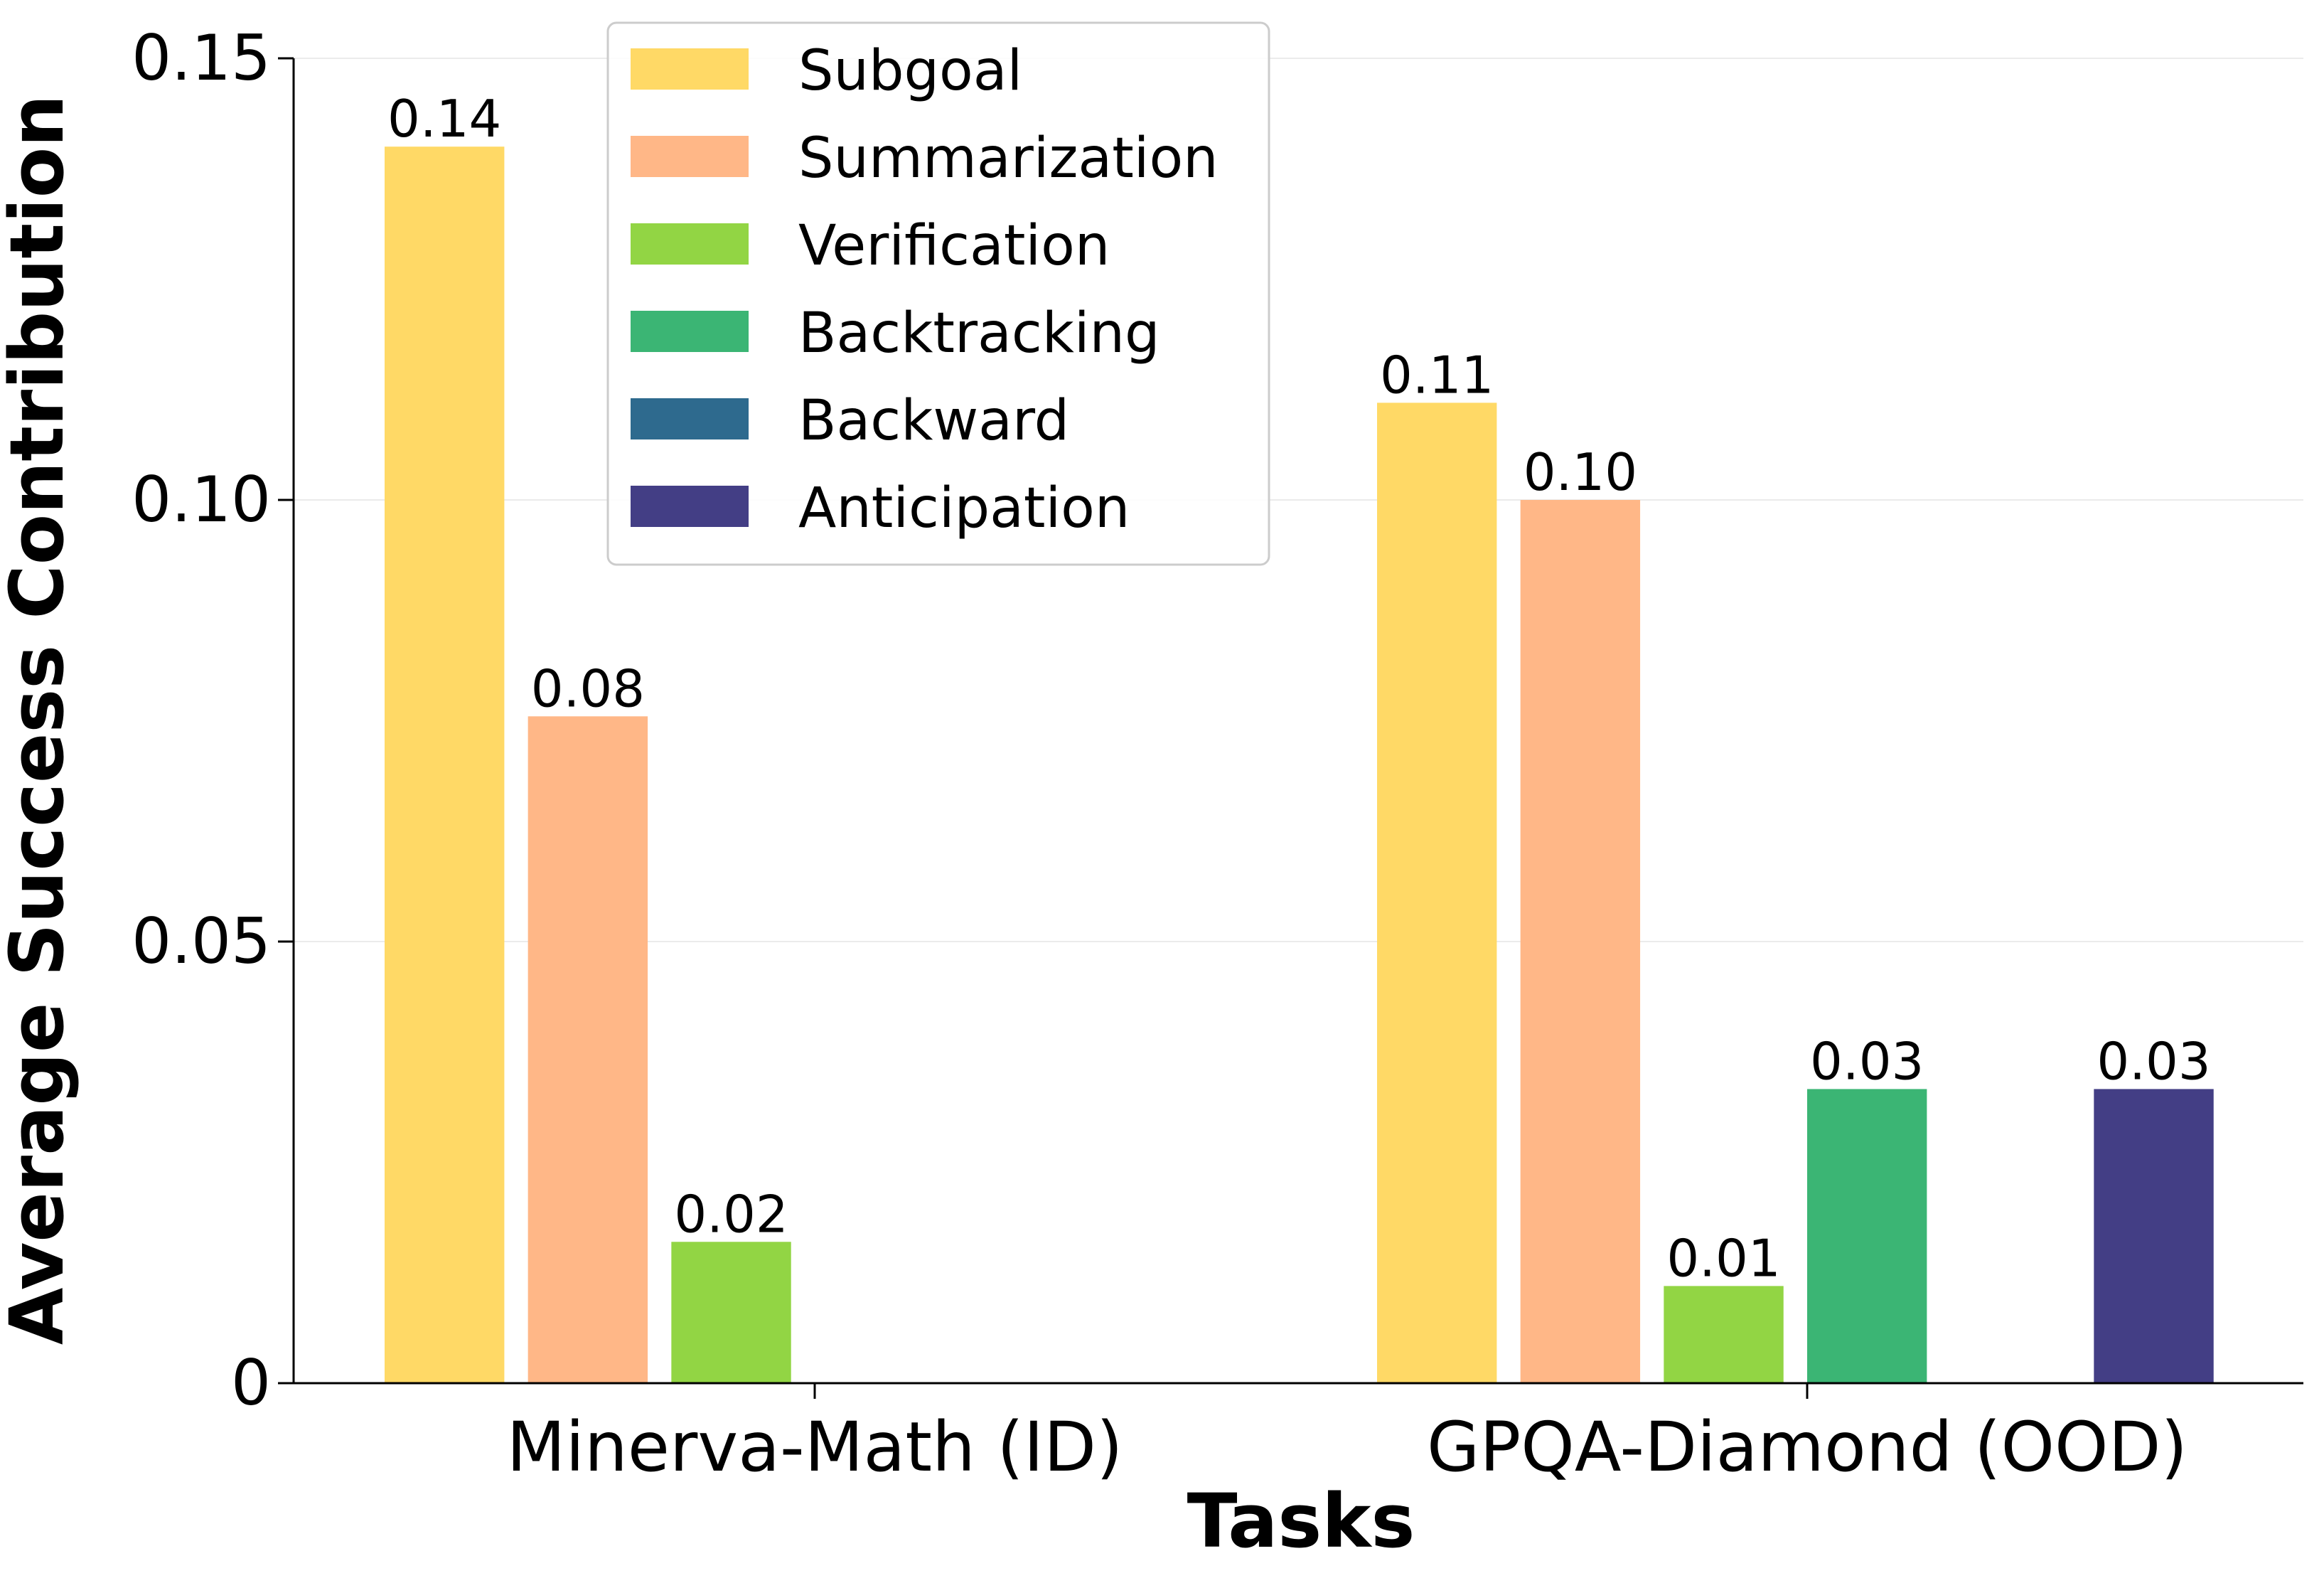 Image resolution: width=2324 pixels, height=1583 pixels. I want to click on legend-box, so click(938, 293).